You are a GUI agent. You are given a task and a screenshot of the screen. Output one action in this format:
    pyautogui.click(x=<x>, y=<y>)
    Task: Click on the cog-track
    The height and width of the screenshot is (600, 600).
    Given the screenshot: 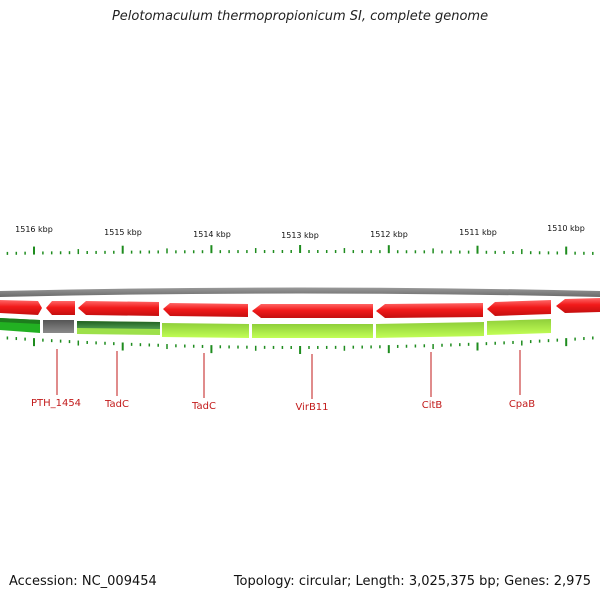 What is the action you would take?
    pyautogui.click(x=275, y=328)
    